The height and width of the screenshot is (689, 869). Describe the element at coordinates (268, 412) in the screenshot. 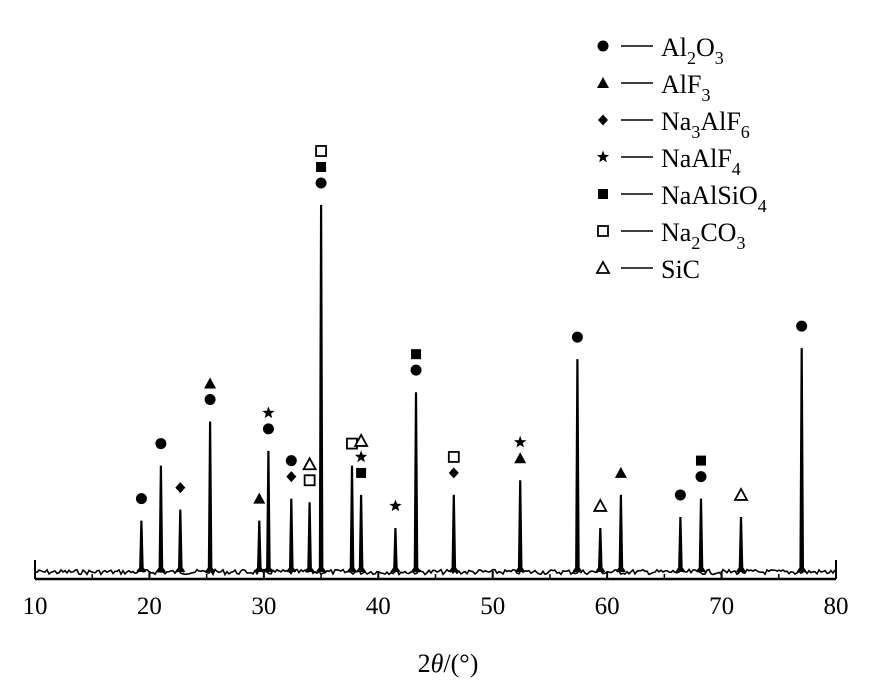

I see `peak-5-marker-filled-star-icon` at that location.